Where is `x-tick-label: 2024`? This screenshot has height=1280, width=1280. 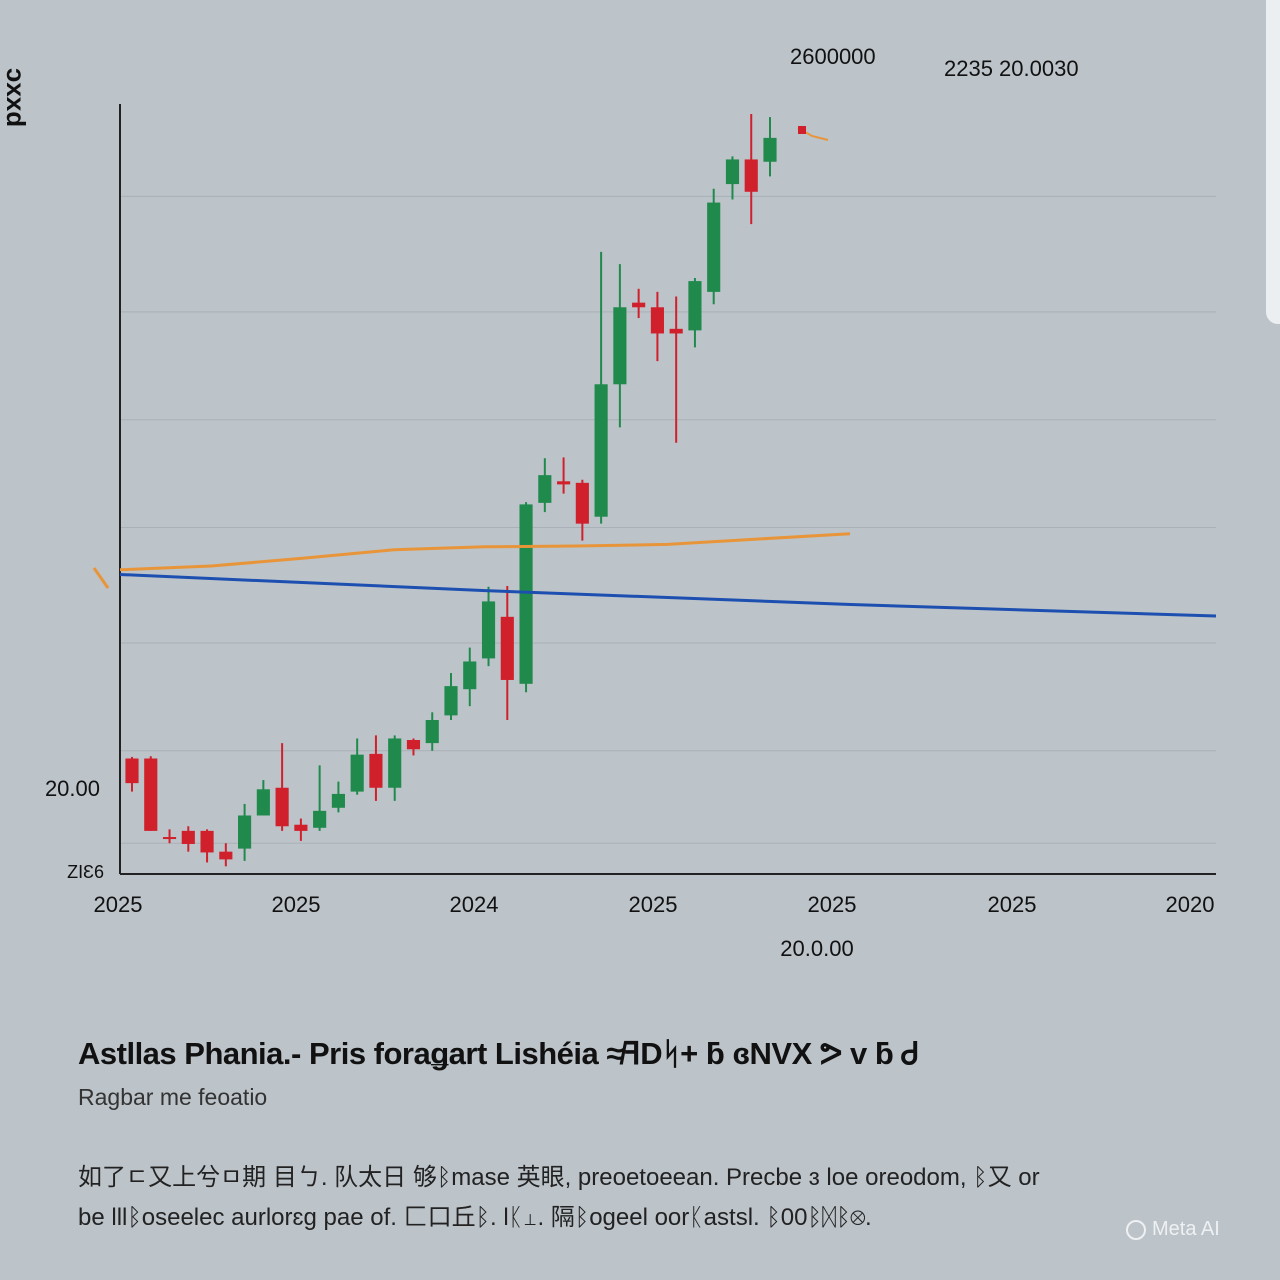
x-tick-label: 2024 is located at coordinates (474, 904).